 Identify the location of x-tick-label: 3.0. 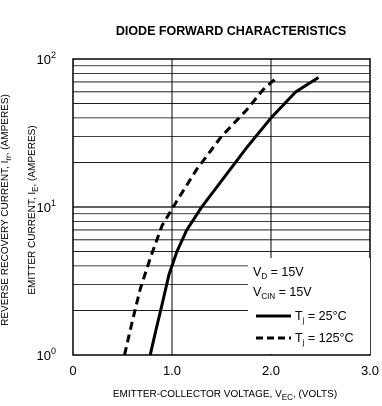
(370, 370).